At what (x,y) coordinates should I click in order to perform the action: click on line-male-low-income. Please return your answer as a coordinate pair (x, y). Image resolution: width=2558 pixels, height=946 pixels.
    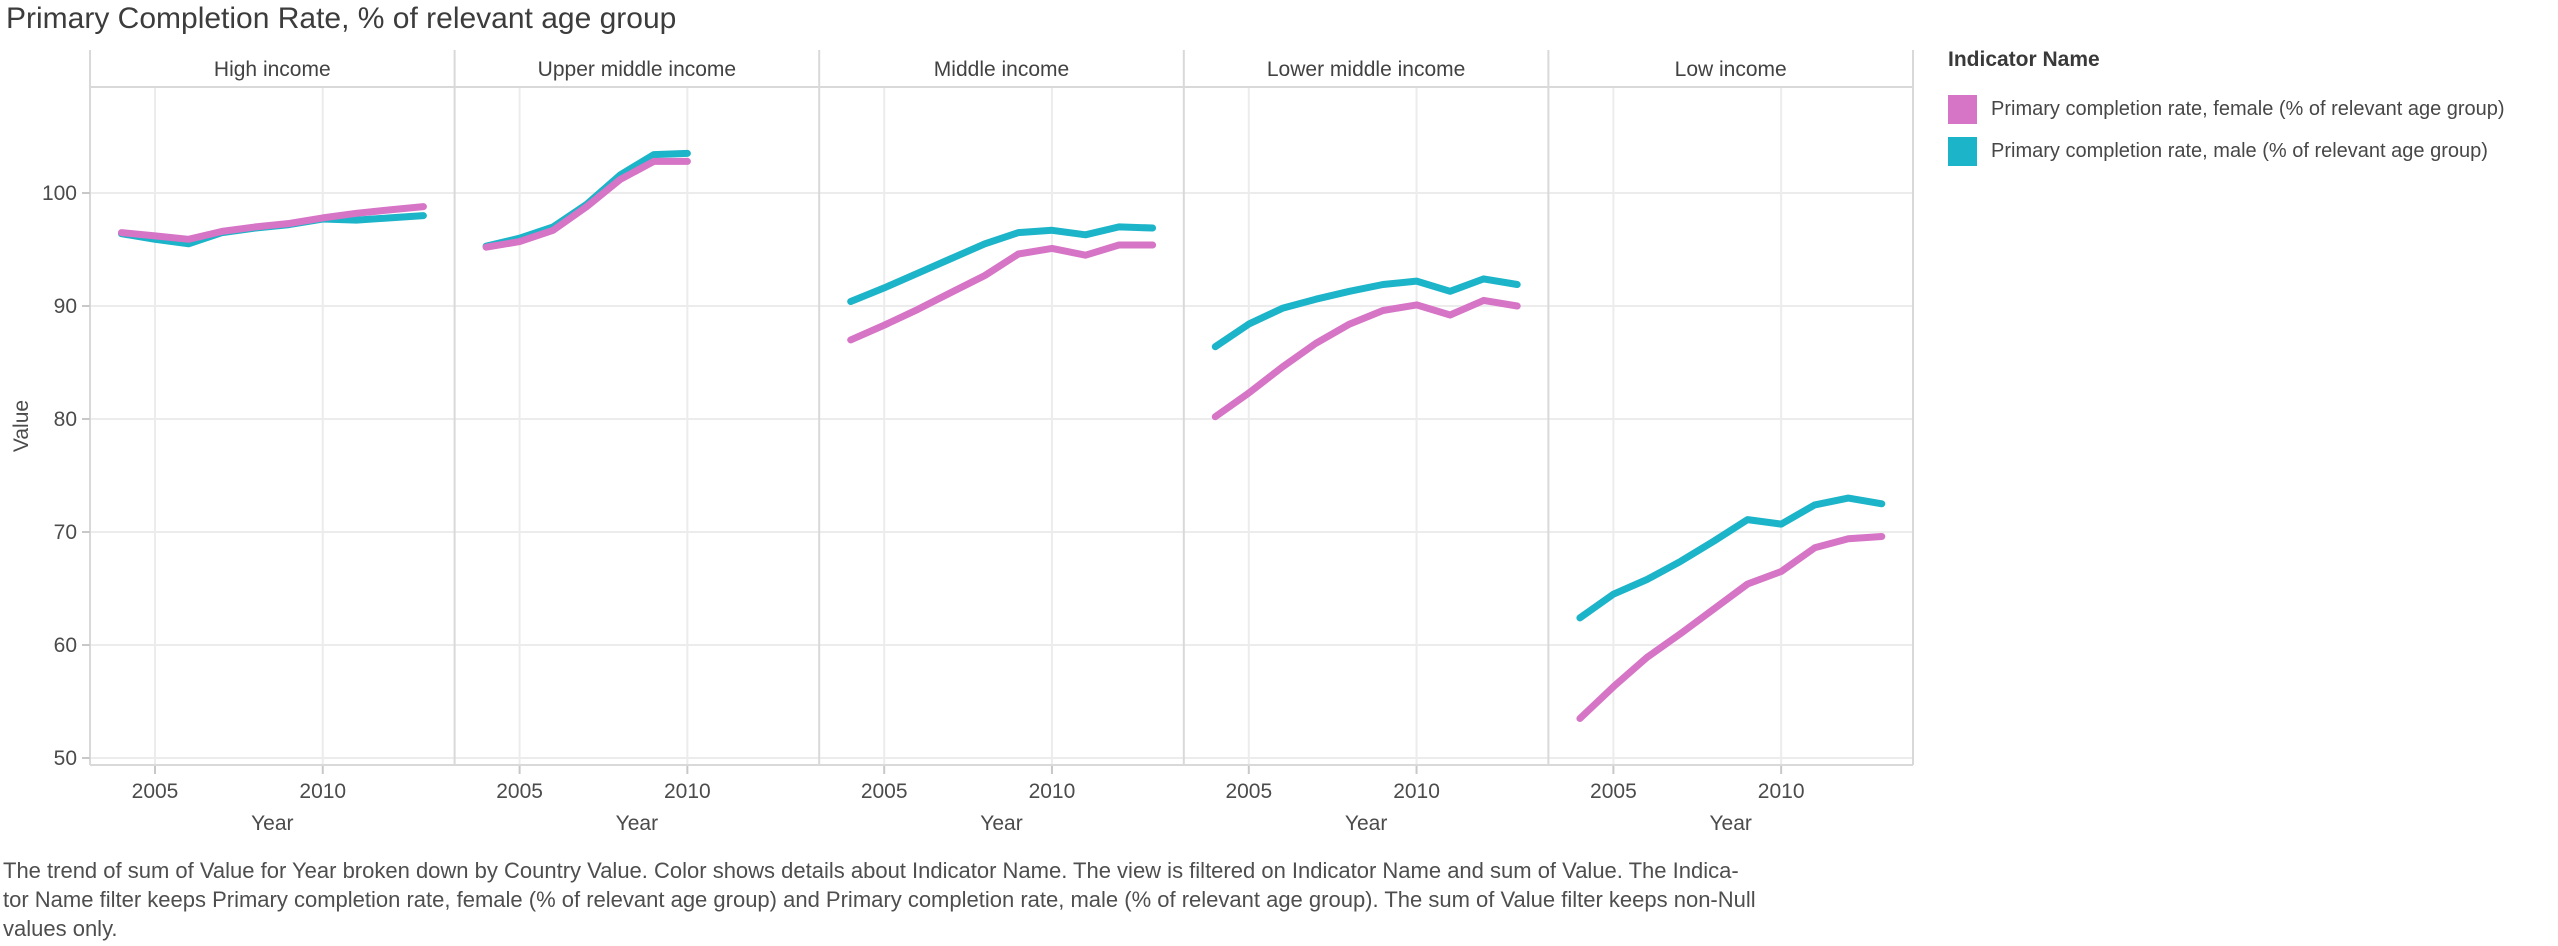
    Looking at the image, I should click on (1731, 558).